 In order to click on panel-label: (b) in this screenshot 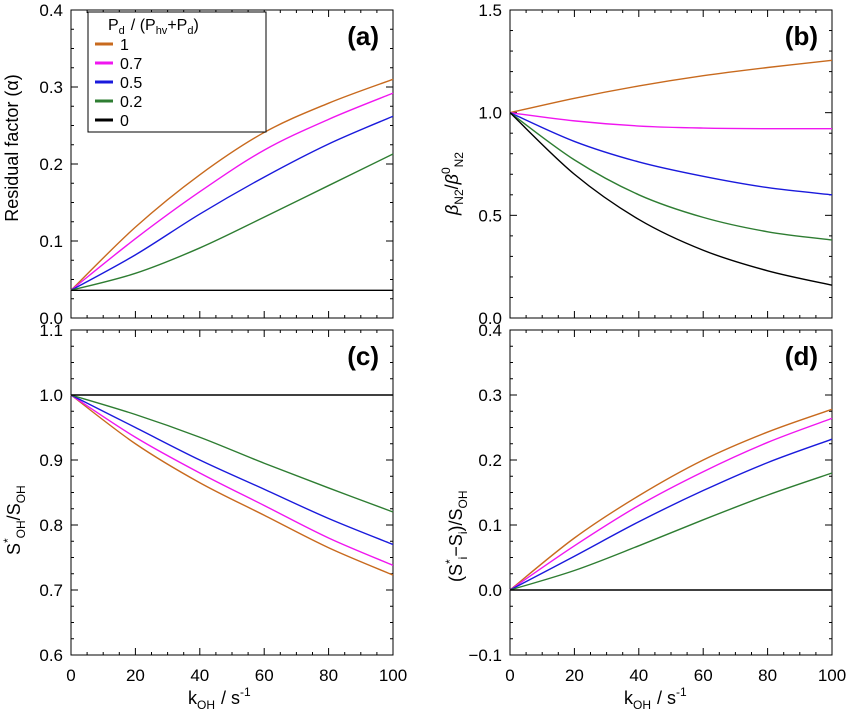, I will do `click(801, 36)`.